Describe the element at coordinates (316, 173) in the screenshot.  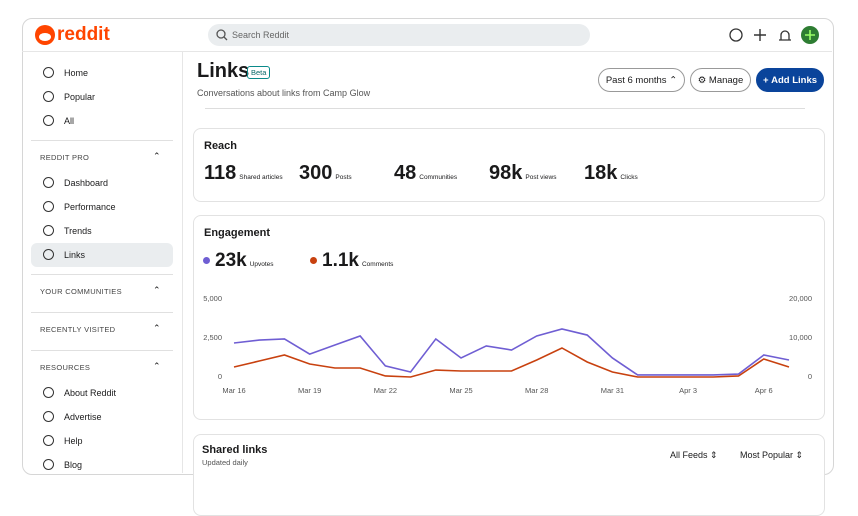
I see `stat-value: 300` at that location.